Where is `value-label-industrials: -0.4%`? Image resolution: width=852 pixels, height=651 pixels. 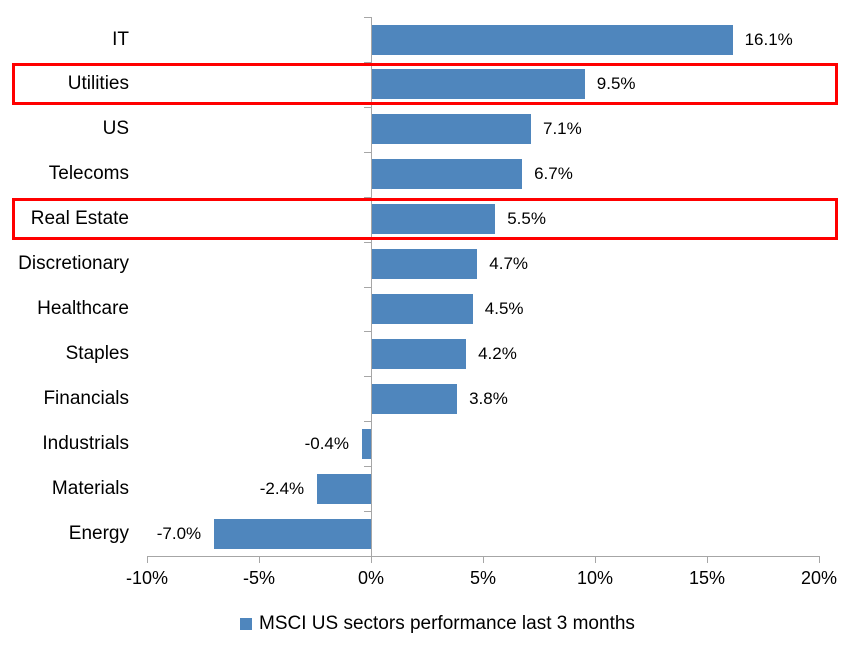
value-label-industrials: -0.4% is located at coordinates (326, 443).